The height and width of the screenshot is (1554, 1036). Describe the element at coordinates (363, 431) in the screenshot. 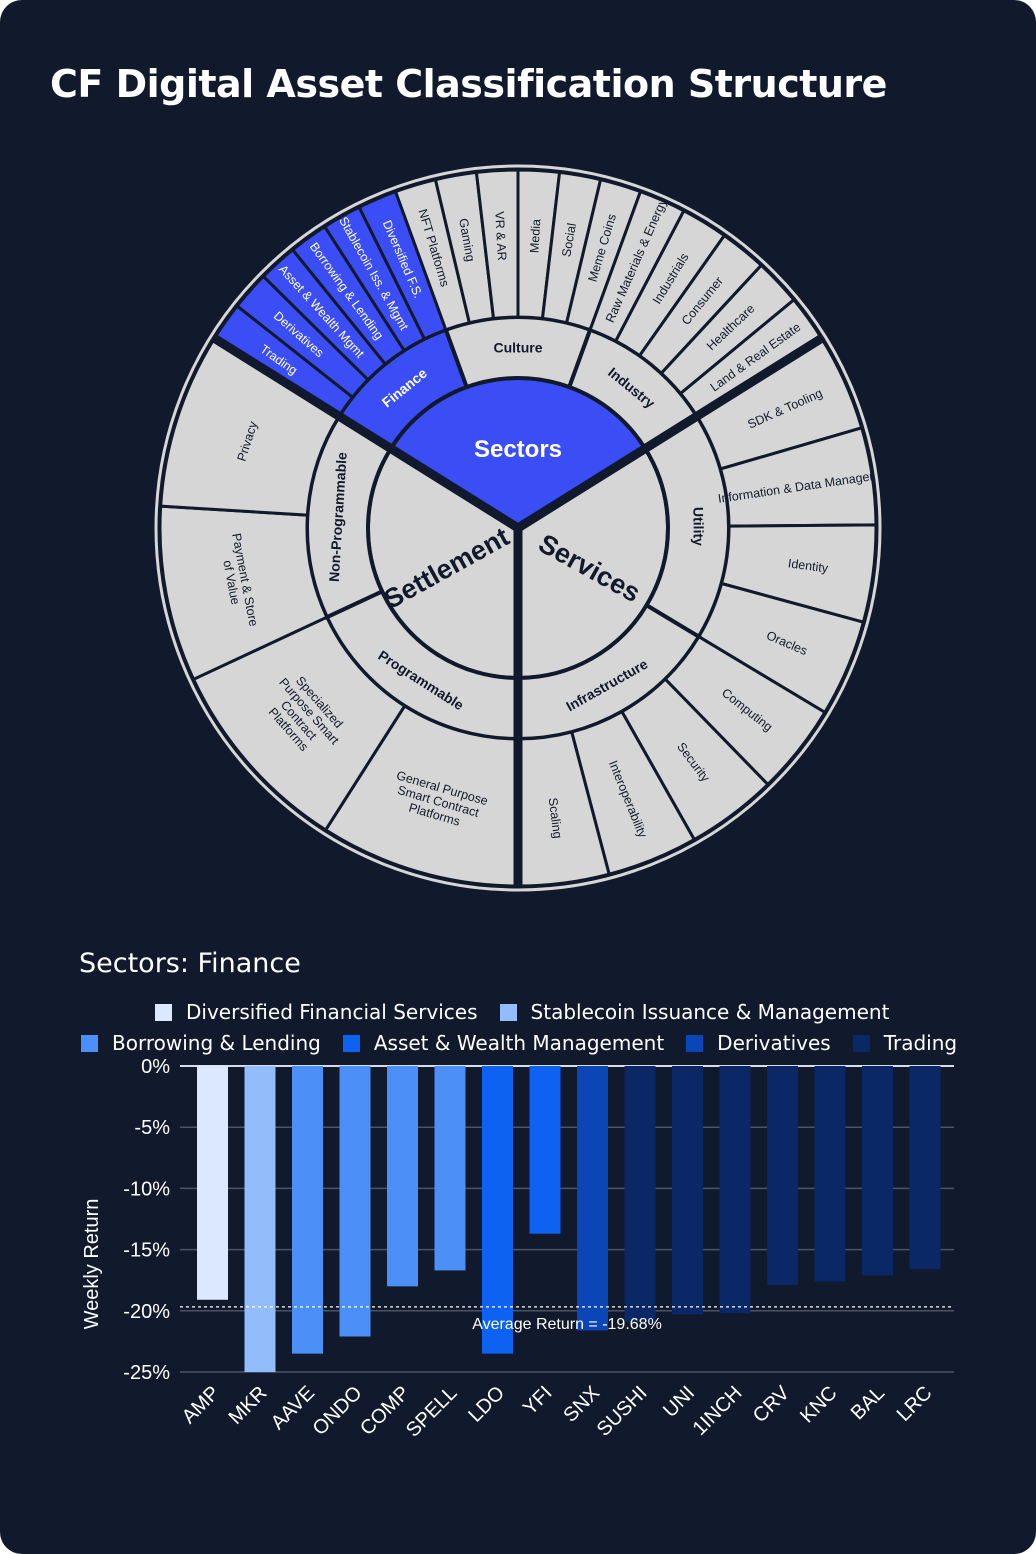

I see `sunburst-divider-finance` at that location.